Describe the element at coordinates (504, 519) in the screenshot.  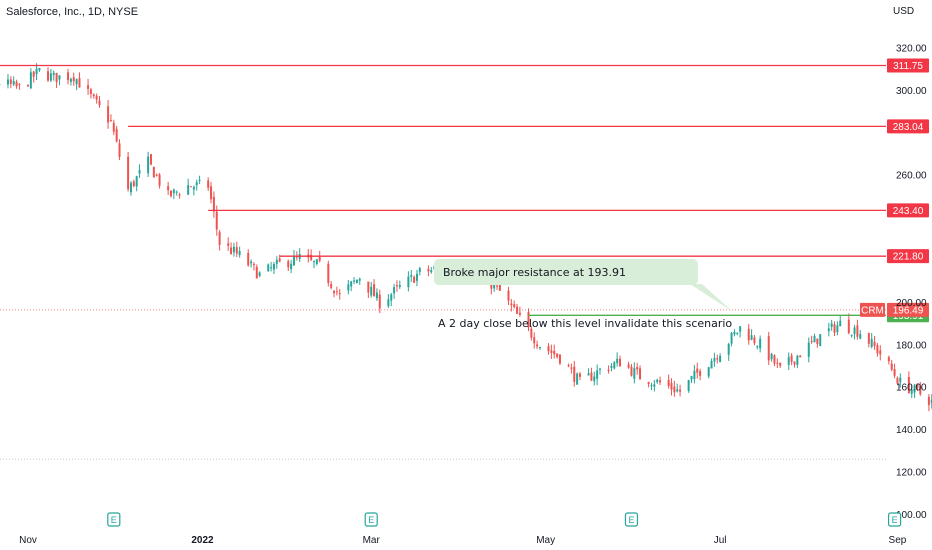
I see `earnings-markers: EEEEEEE` at that location.